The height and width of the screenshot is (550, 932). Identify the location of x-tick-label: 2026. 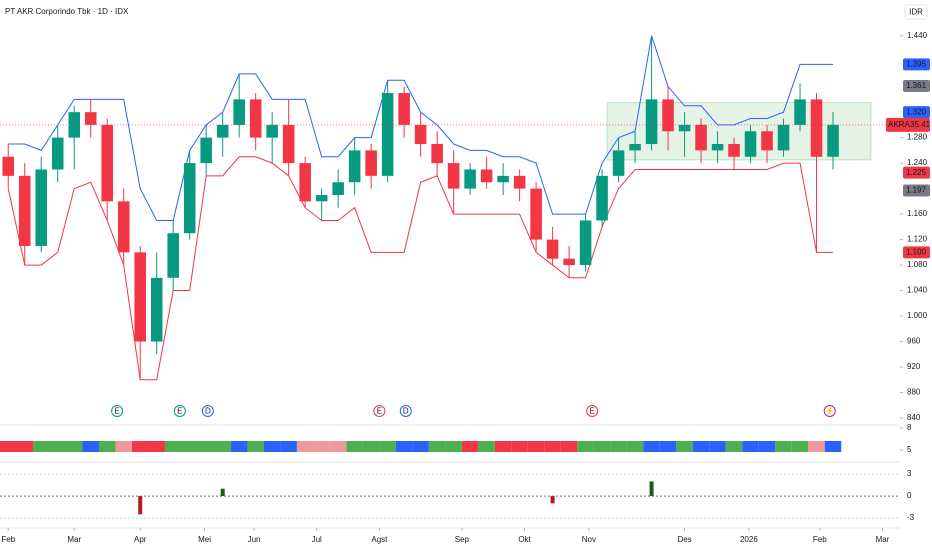
(749, 539).